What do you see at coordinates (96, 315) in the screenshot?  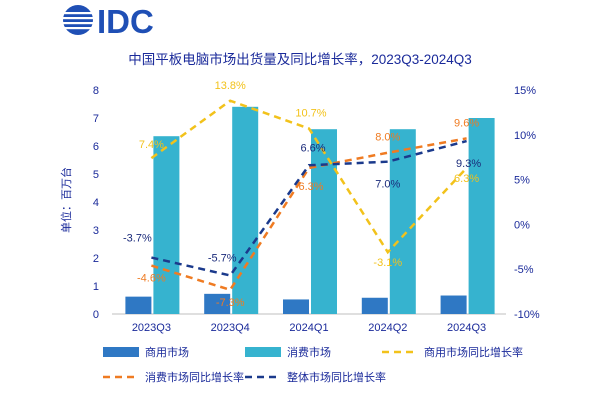 I see `y-tick-label: 0` at bounding box center [96, 315].